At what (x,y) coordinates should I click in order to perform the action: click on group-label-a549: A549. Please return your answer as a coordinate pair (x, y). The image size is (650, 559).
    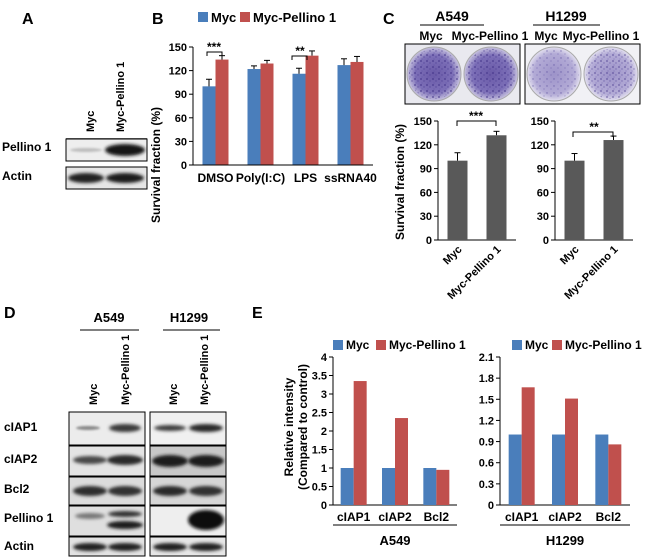
    Looking at the image, I should click on (394, 540).